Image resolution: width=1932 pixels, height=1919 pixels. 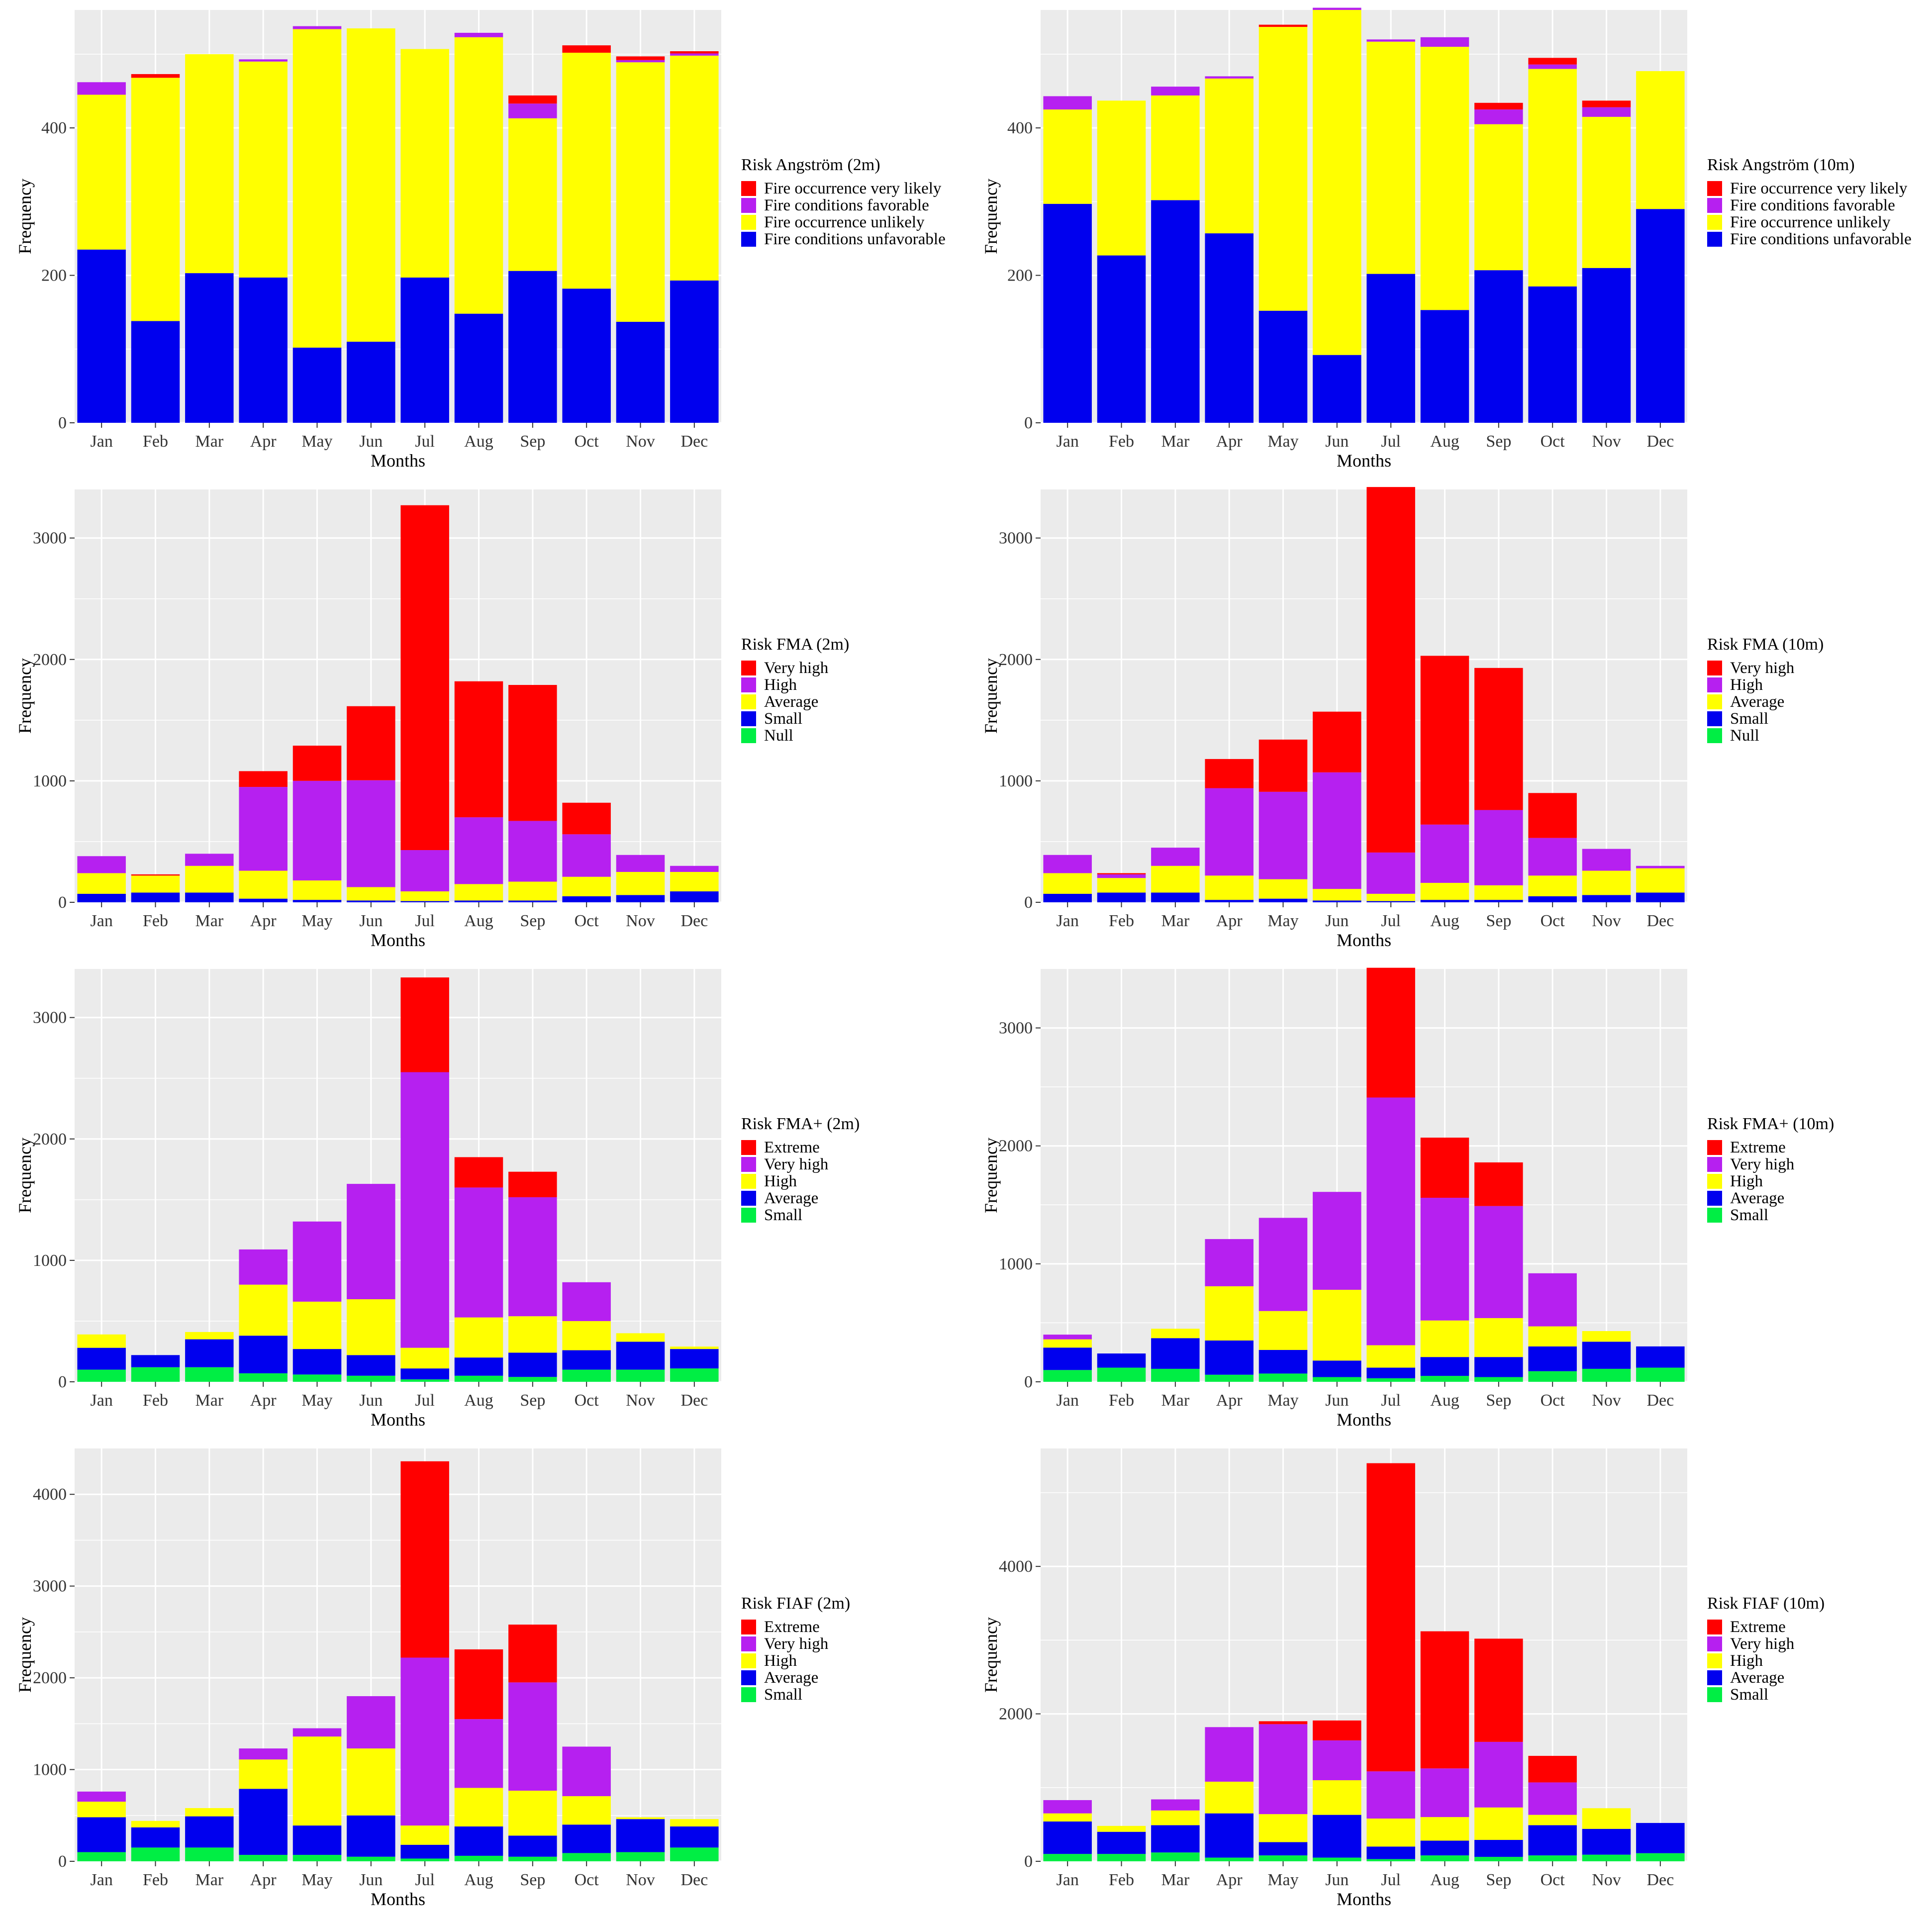 I want to click on legend-label: Small, so click(x=1749, y=1215).